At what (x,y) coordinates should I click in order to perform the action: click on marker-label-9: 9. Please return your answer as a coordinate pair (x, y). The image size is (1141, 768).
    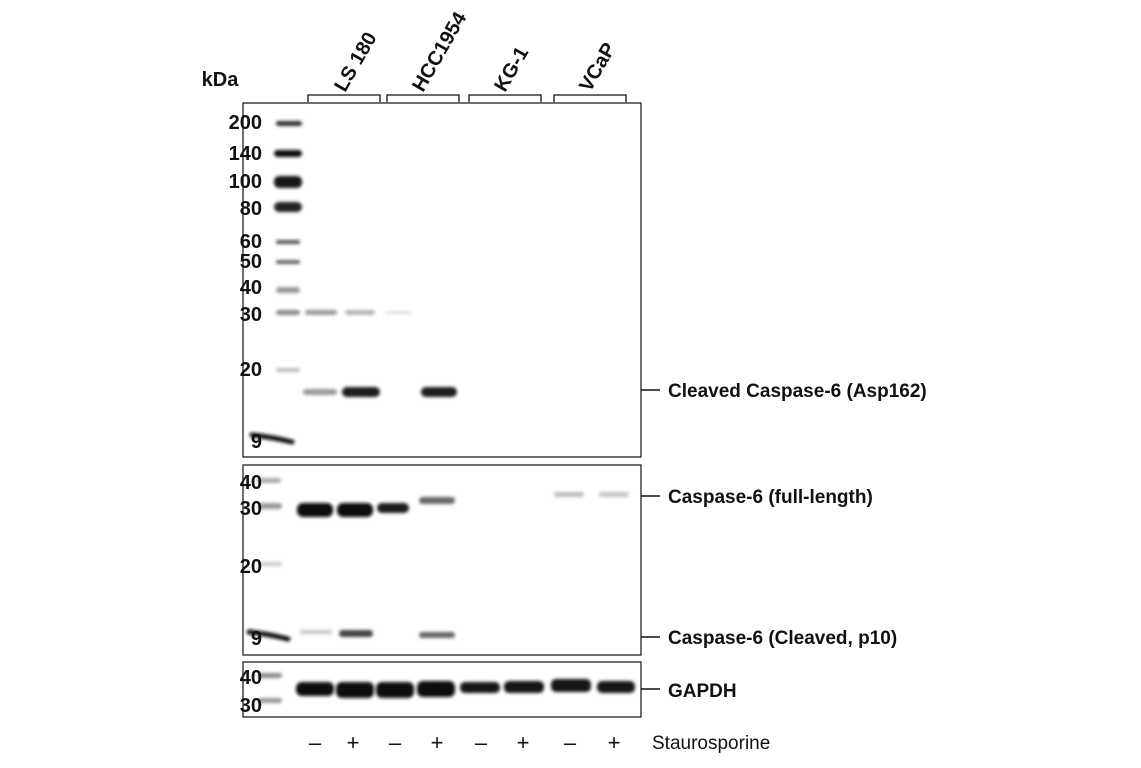
    Looking at the image, I should click on (256, 442).